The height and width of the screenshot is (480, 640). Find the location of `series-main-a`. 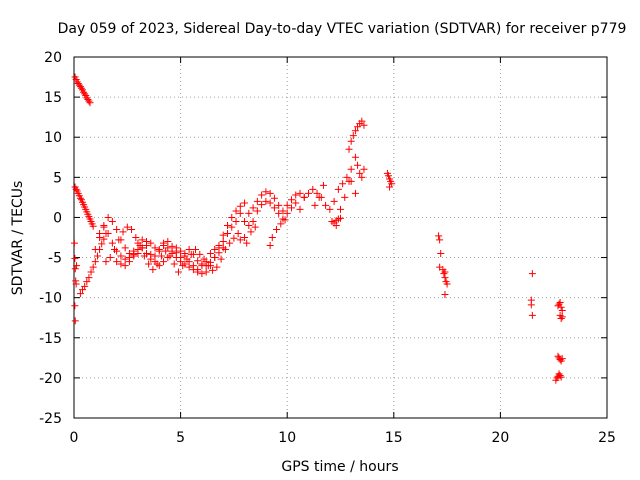

series-main-a is located at coordinates (170, 238).